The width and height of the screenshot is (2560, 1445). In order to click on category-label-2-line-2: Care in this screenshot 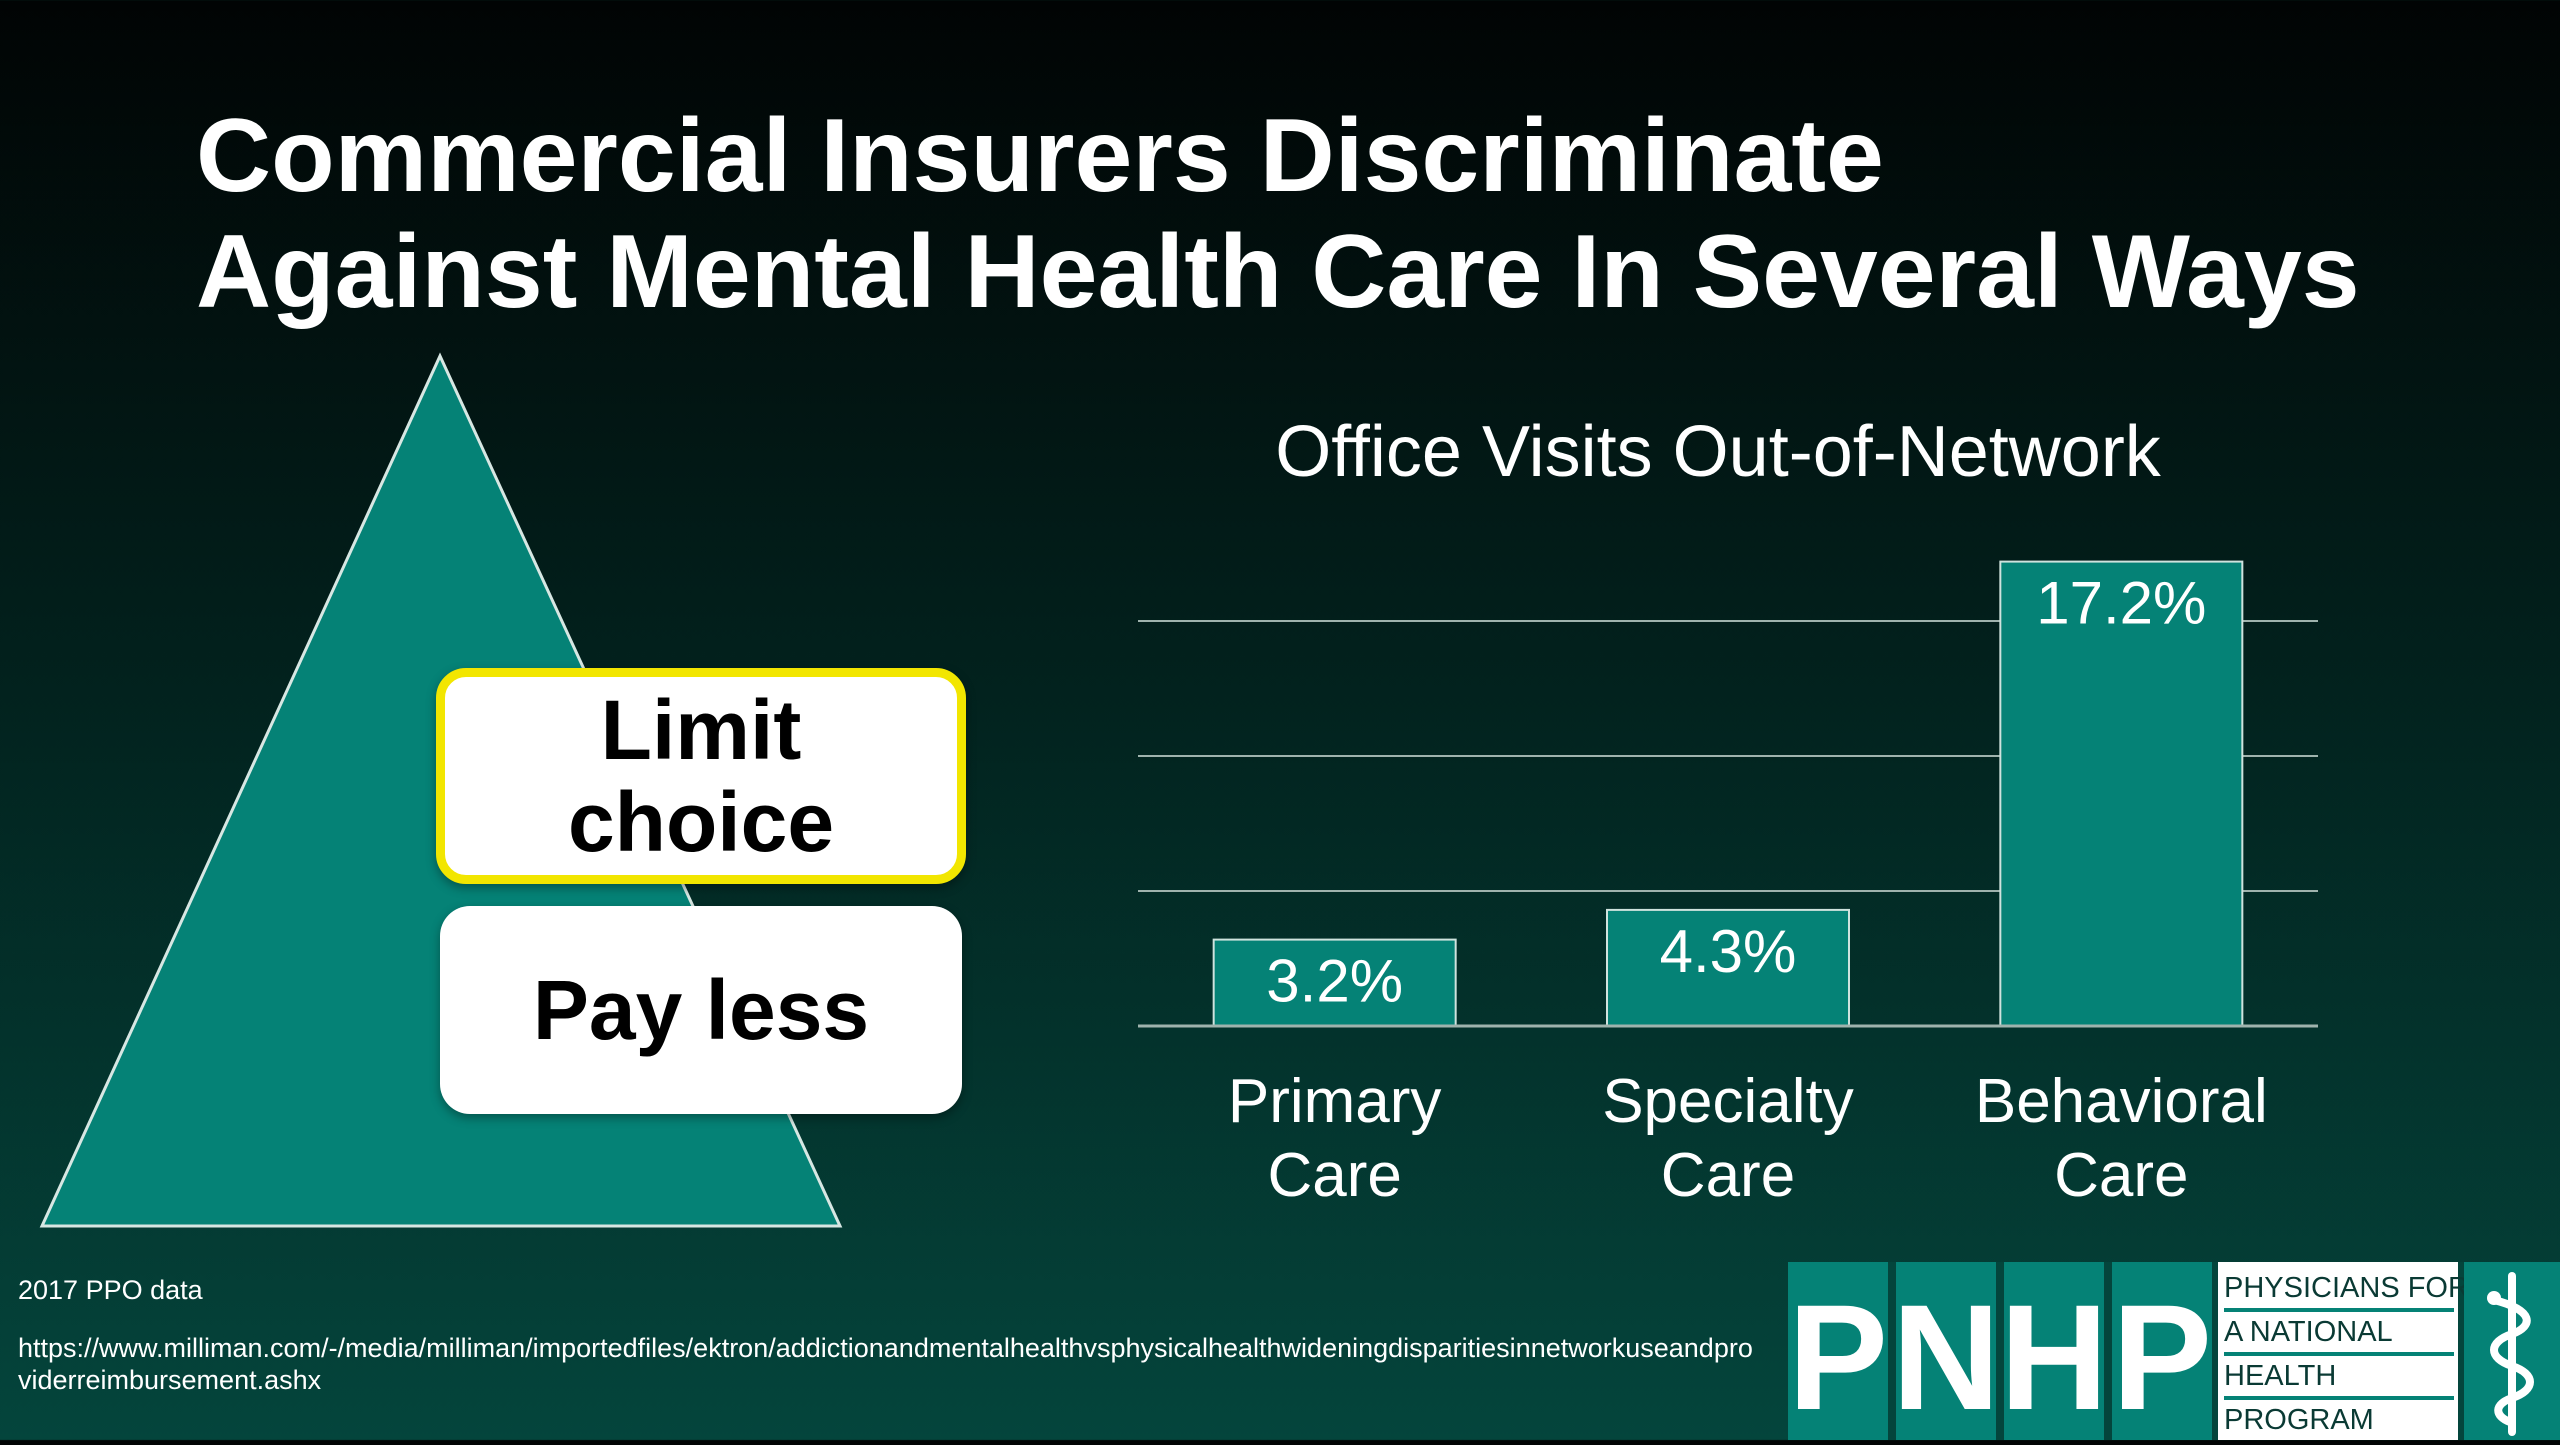, I will do `click(1728, 1175)`.